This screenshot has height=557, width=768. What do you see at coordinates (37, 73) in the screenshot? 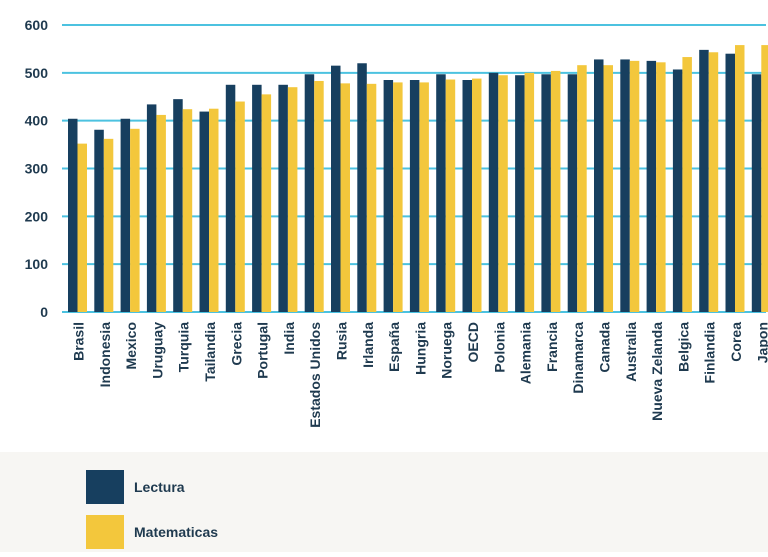
I see `y-tick-label: 500` at bounding box center [37, 73].